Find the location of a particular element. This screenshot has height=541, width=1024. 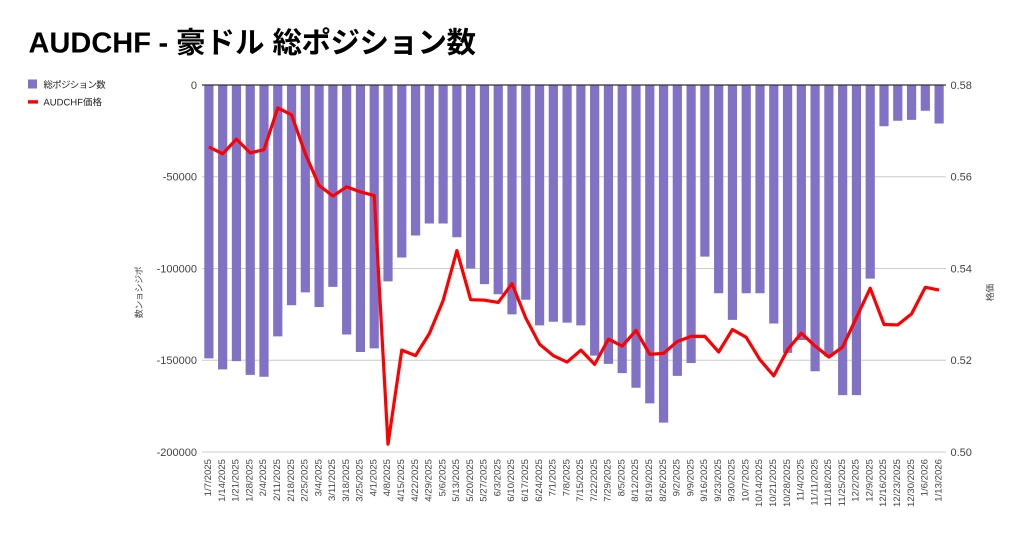

svg-text: 2/11/2025 is located at coordinates (277, 480).